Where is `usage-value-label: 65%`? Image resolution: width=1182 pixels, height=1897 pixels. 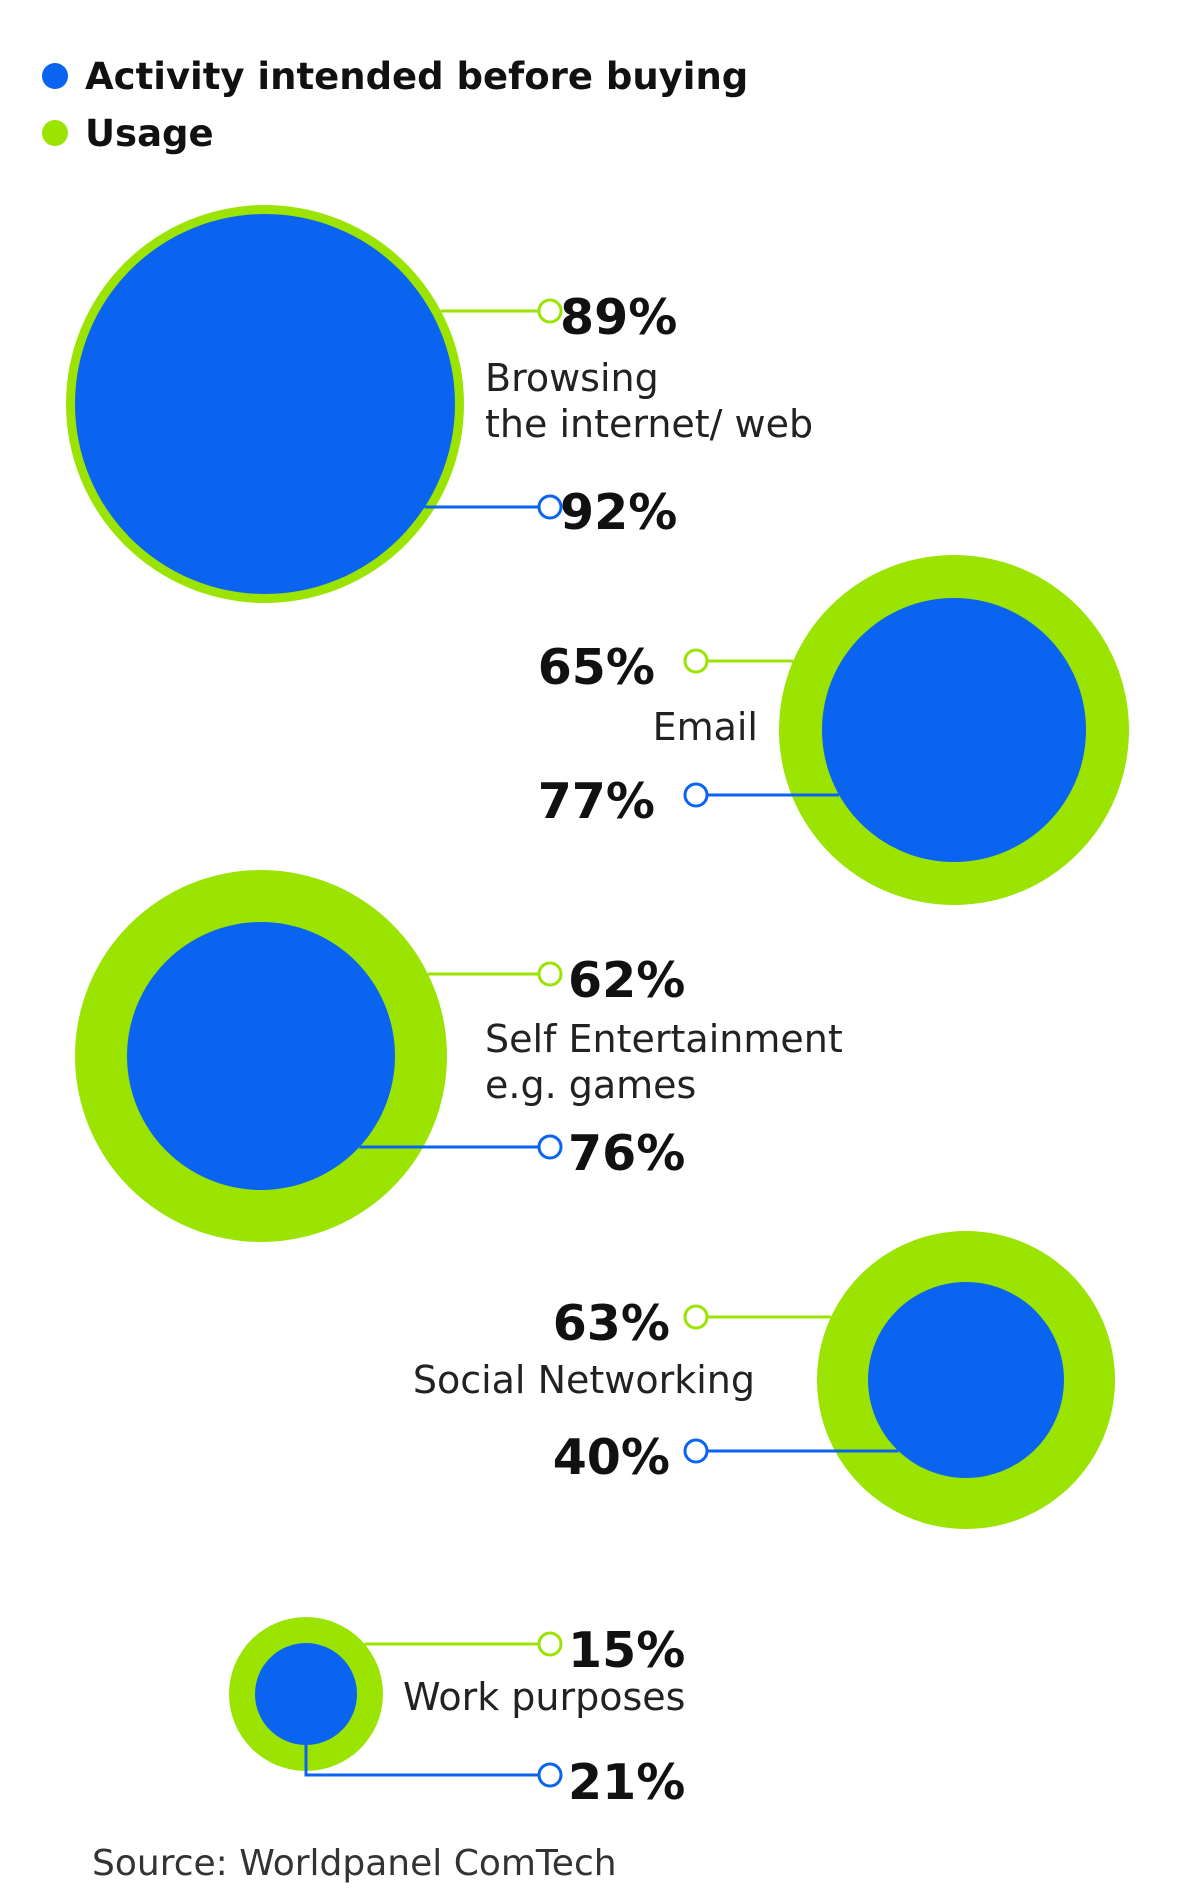
usage-value-label: 65% is located at coordinates (596, 667).